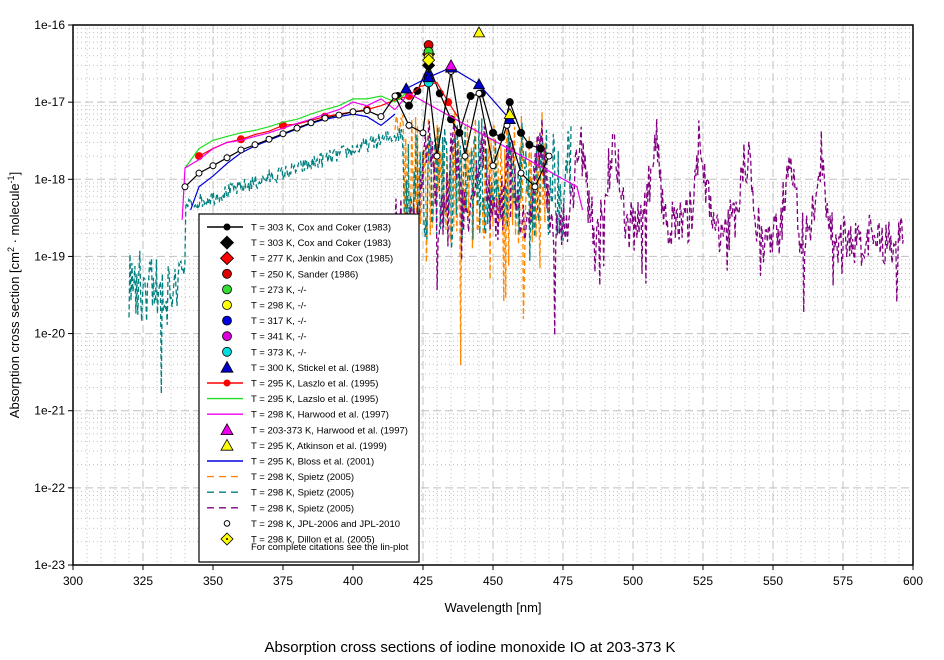  What do you see at coordinates (314, 384) in the screenshot?
I see `legend-label: T = 295 K, Laszlo et al. (1995)` at bounding box center [314, 384].